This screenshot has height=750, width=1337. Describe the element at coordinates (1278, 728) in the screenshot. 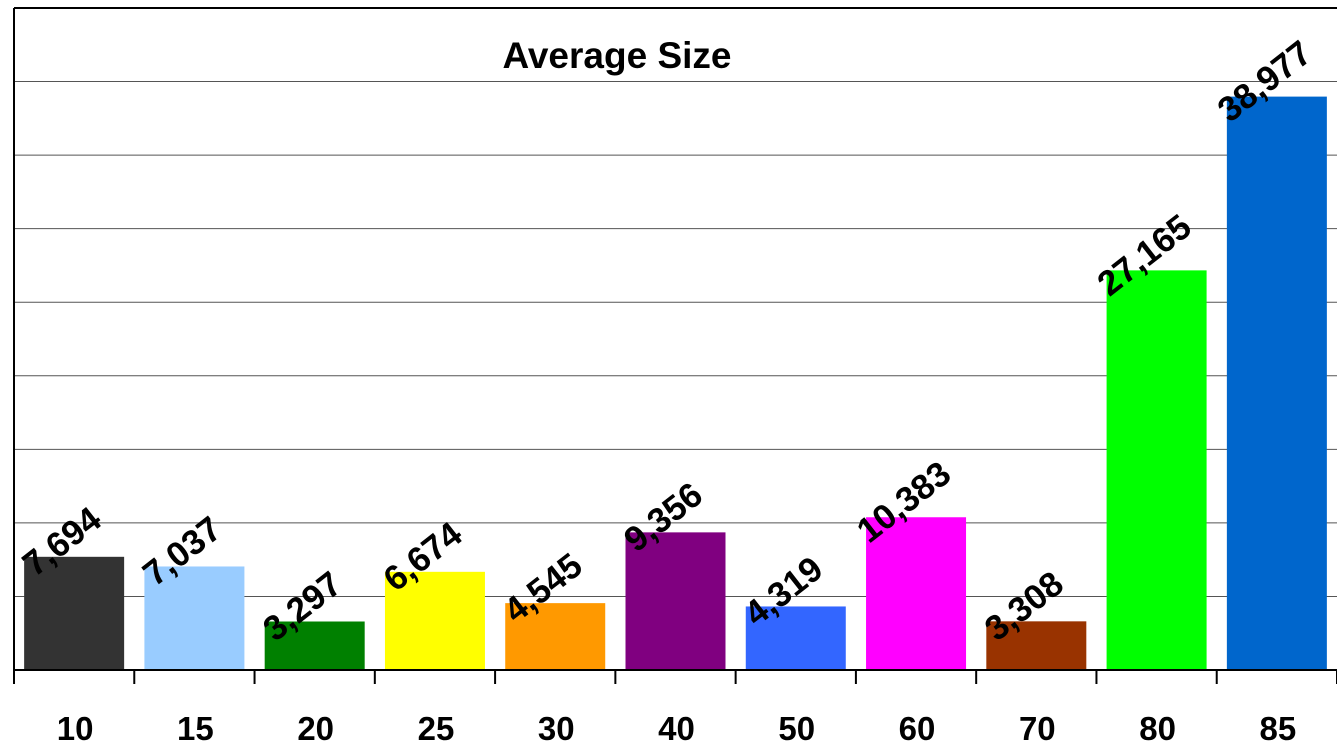

I see `x-tick-label-85: 85` at that location.